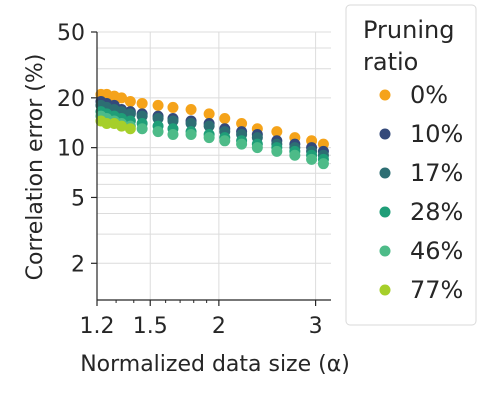 The width and height of the screenshot is (500, 400). I want to click on y-axis-label: Correlation error (%), so click(35, 167).